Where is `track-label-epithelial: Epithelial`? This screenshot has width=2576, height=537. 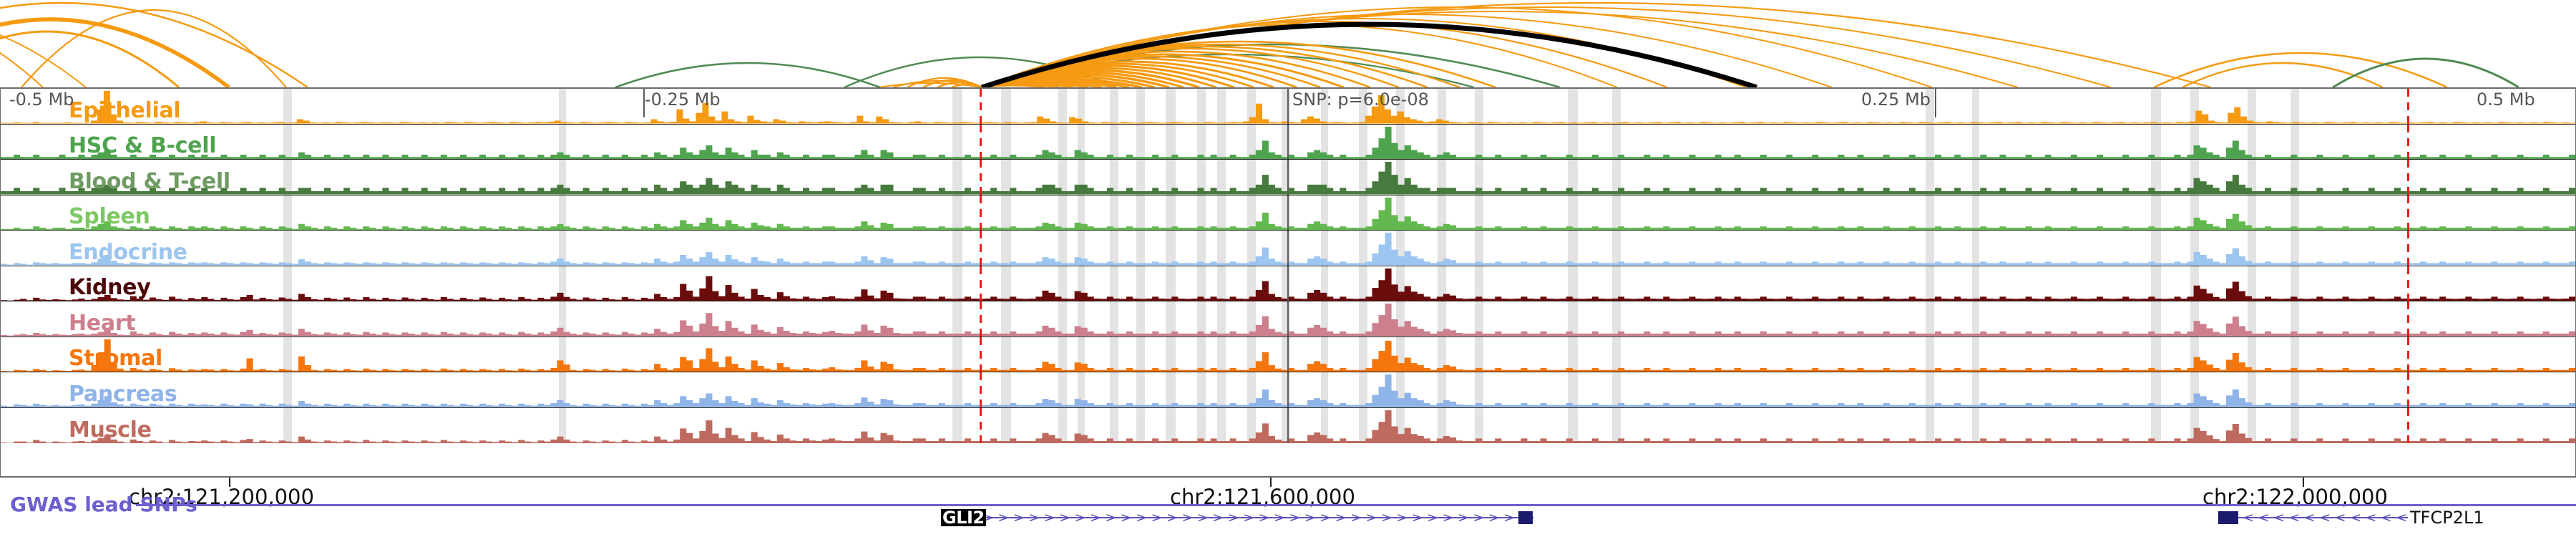
track-label-epithelial: Epithelial is located at coordinates (125, 110).